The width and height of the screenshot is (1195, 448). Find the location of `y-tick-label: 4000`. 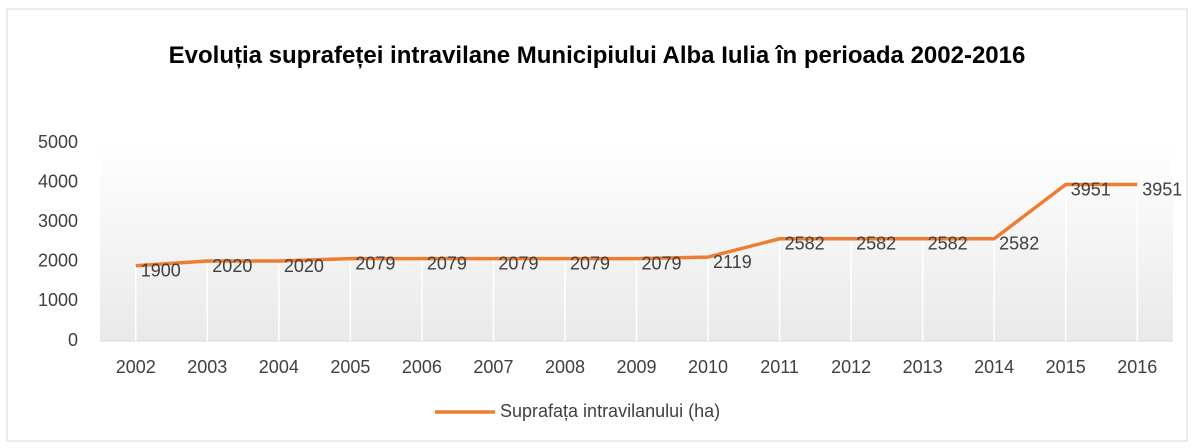

y-tick-label: 4000 is located at coordinates (58, 181).